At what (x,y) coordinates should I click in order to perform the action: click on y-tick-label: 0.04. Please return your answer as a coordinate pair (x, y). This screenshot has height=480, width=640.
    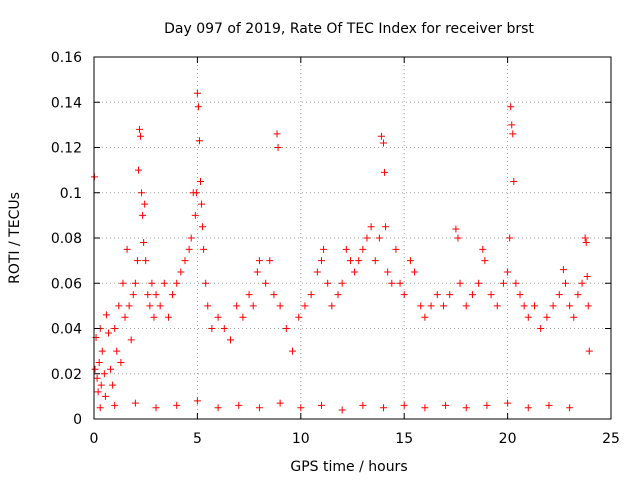
    Looking at the image, I should click on (66, 330).